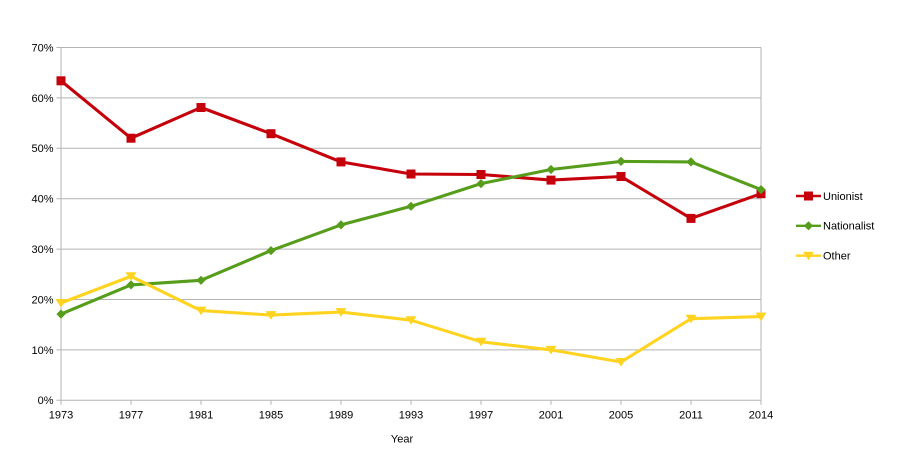 The image size is (900, 462). Describe the element at coordinates (42, 300) in the screenshot. I see `svg-text: 20%` at that location.